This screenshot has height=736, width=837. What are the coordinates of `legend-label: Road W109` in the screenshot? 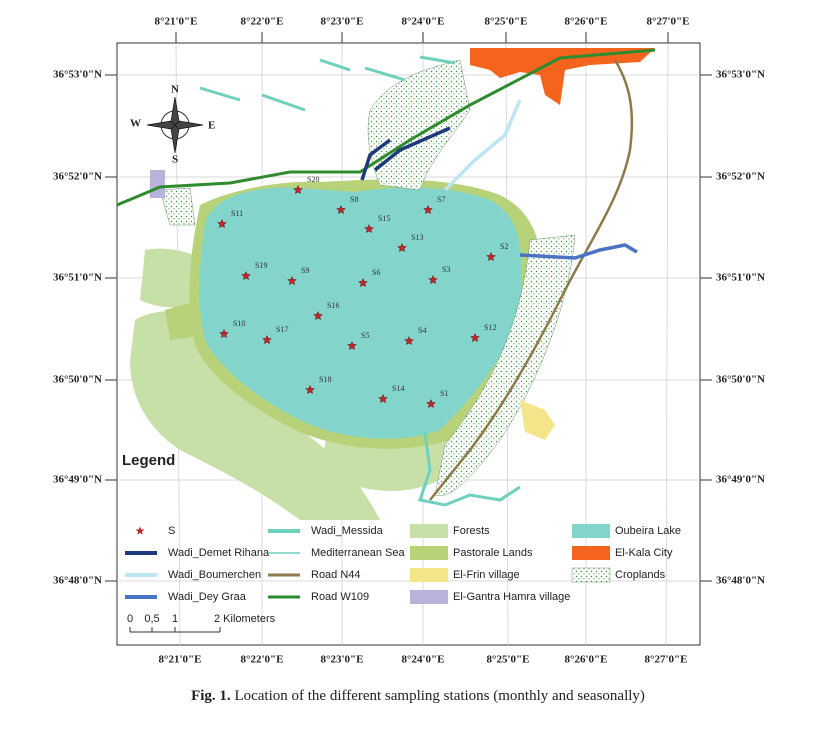 It's located at (340, 597).